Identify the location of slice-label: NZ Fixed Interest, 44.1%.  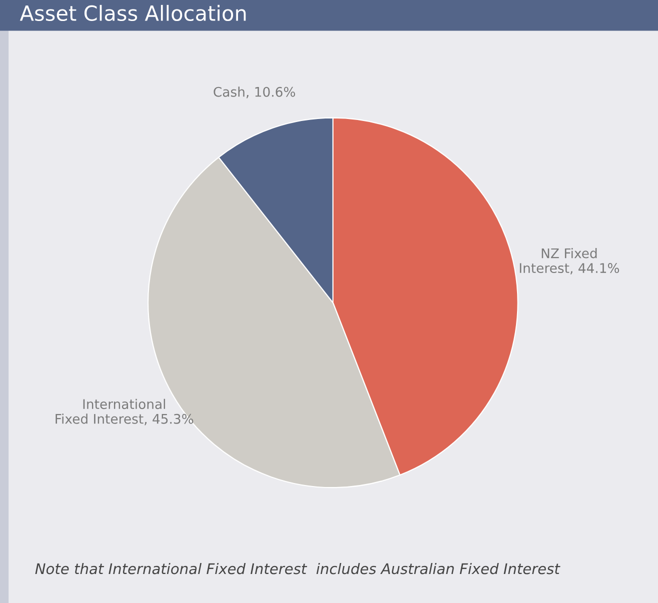
(570, 261).